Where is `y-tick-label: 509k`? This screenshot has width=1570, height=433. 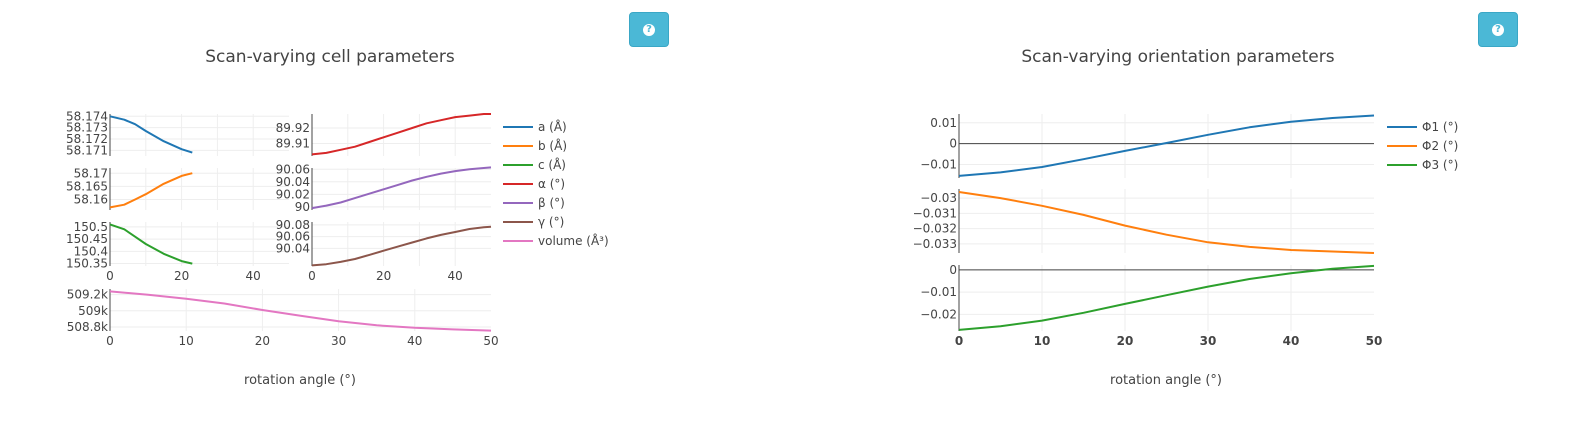 y-tick-label: 509k is located at coordinates (93, 311).